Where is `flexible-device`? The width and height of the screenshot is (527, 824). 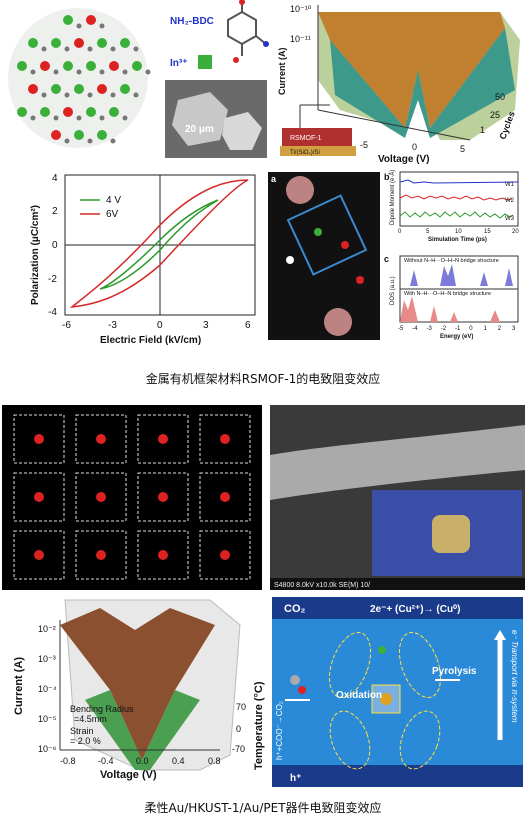 flexible-device is located at coordinates (451, 534).